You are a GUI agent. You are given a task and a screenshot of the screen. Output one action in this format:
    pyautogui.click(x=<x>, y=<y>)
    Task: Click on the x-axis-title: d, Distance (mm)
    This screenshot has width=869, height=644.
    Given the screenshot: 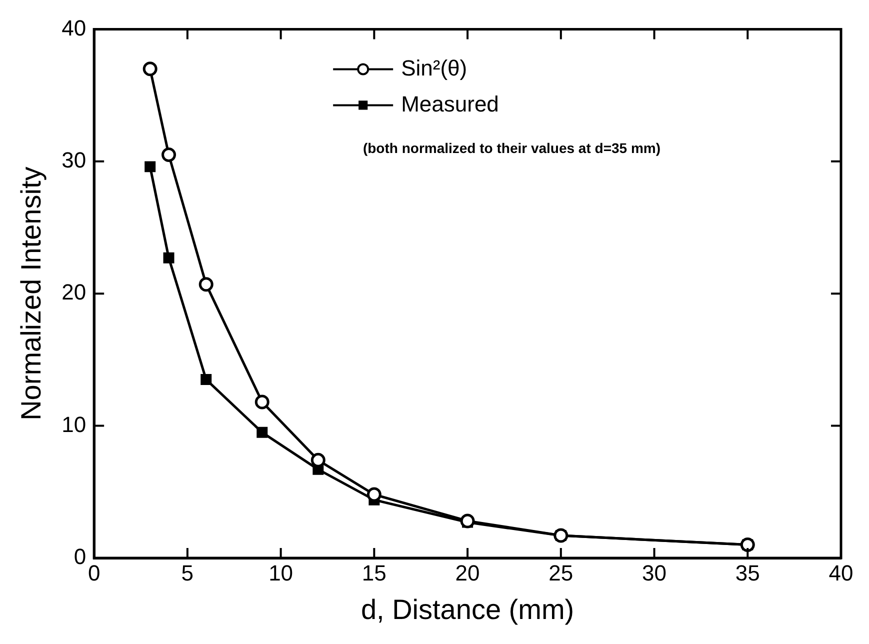 What is the action you would take?
    pyautogui.click(x=467, y=609)
    